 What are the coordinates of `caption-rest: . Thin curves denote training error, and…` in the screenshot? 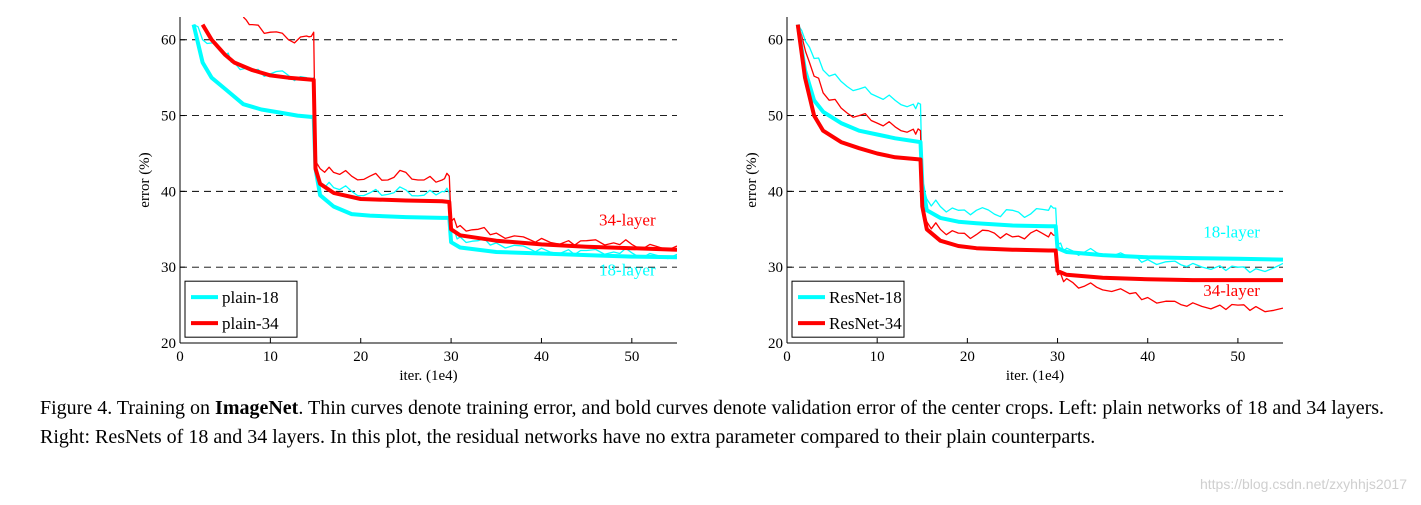 It's located at (712, 422).